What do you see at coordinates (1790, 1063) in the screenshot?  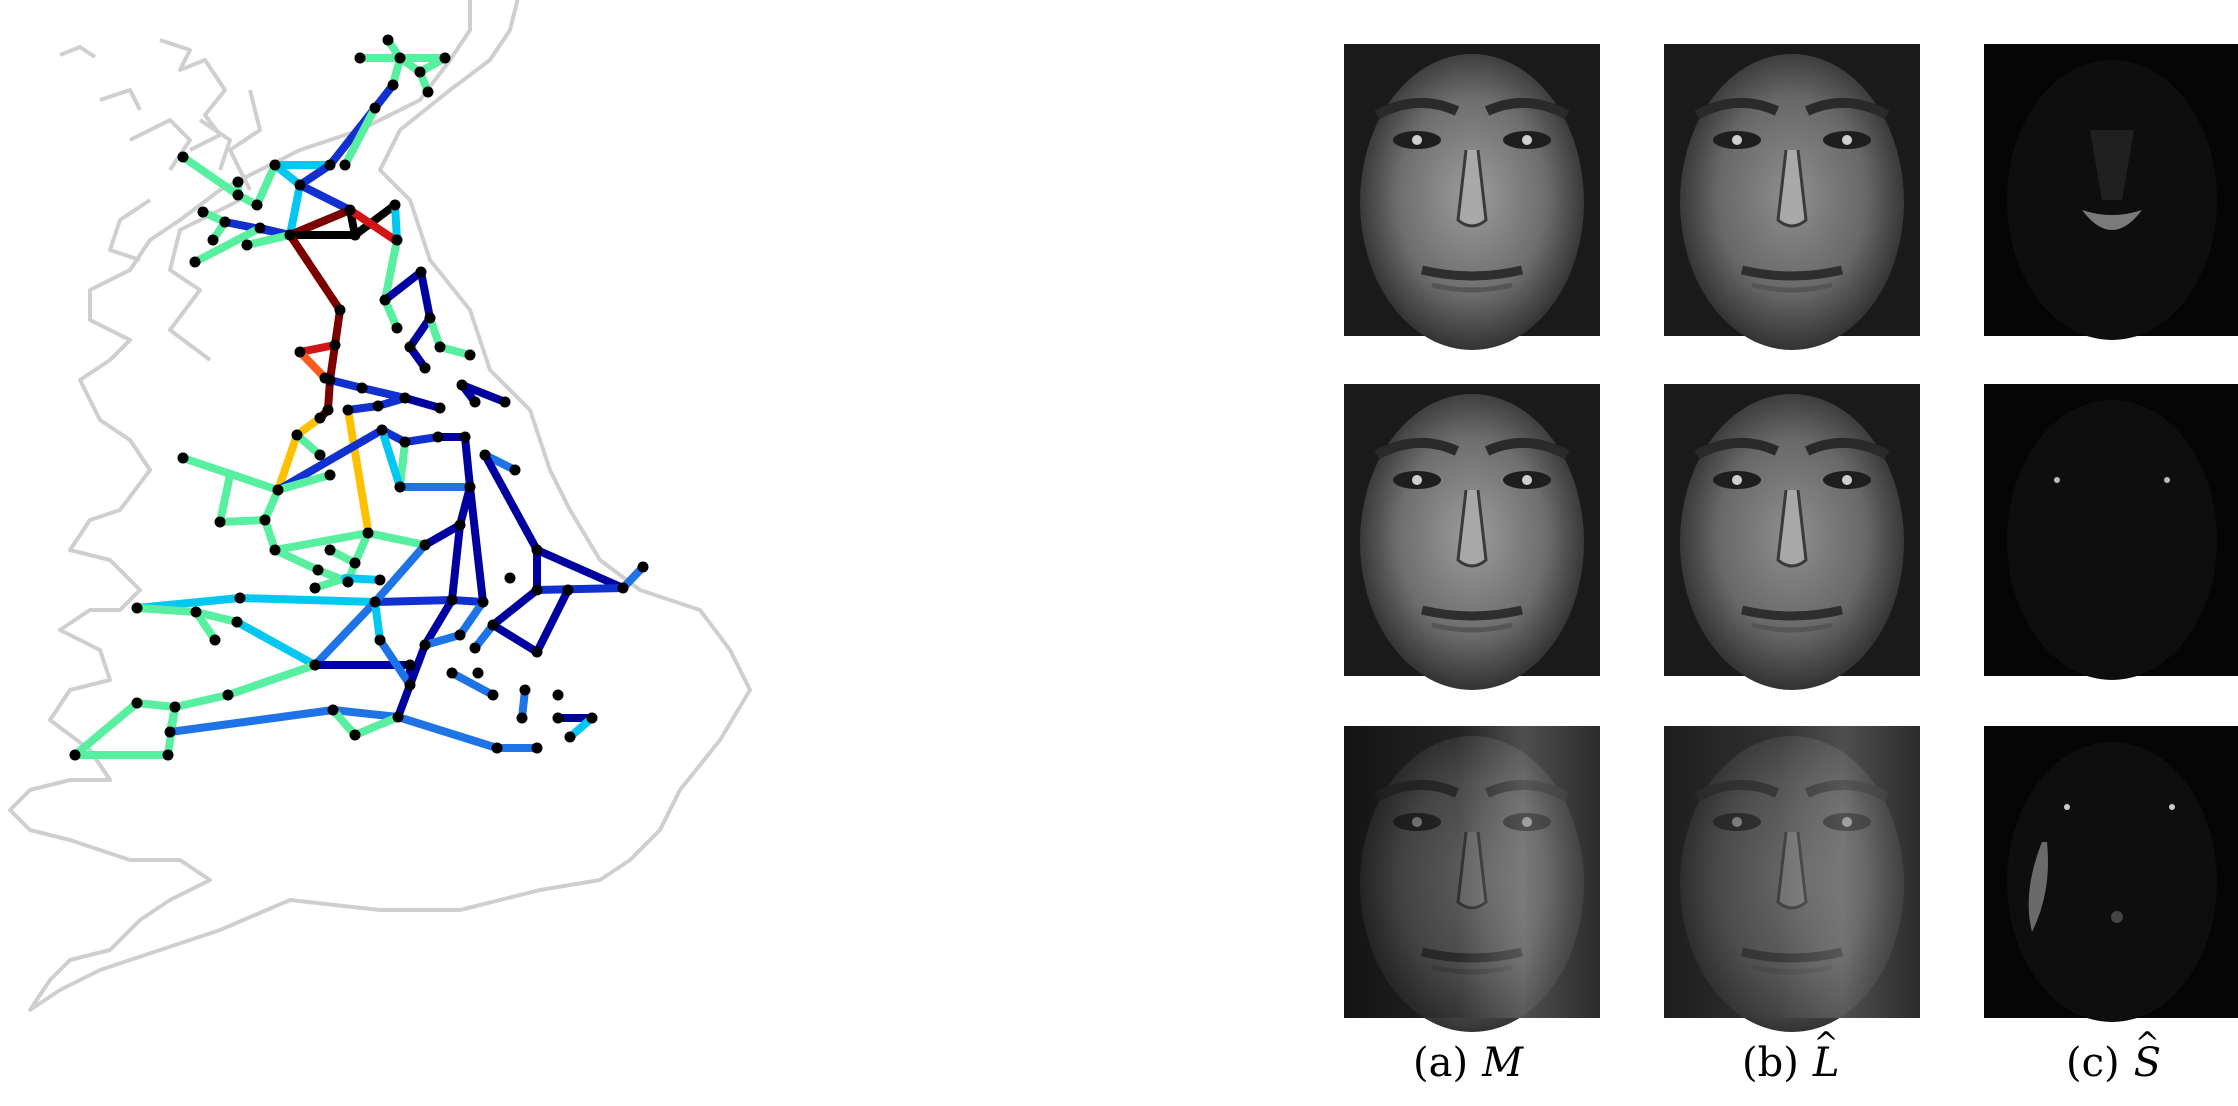 I see `caption-b: (b) ^ L` at bounding box center [1790, 1063].